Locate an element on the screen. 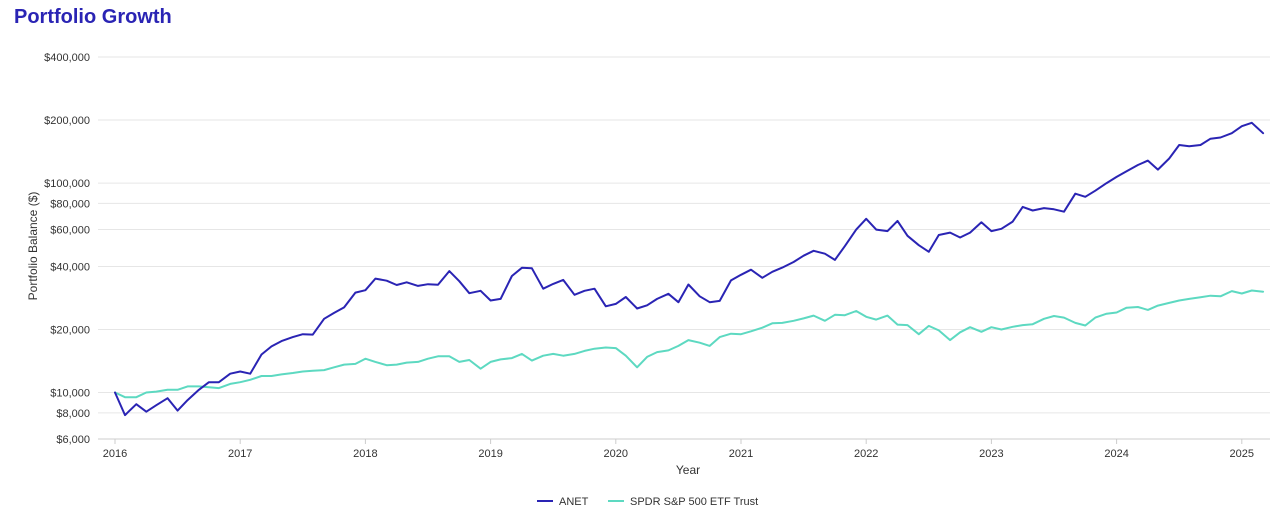 The height and width of the screenshot is (522, 1280). legend-label: SPDR S&P 500 ETF Trust is located at coordinates (694, 502).